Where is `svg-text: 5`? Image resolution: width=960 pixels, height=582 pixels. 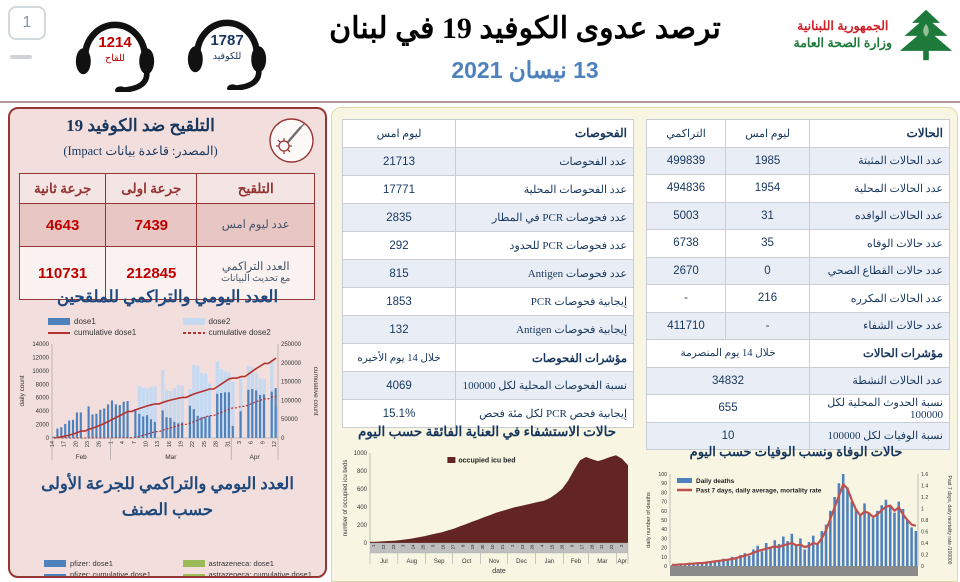 svg-text: 5 is located at coordinates (433, 545).